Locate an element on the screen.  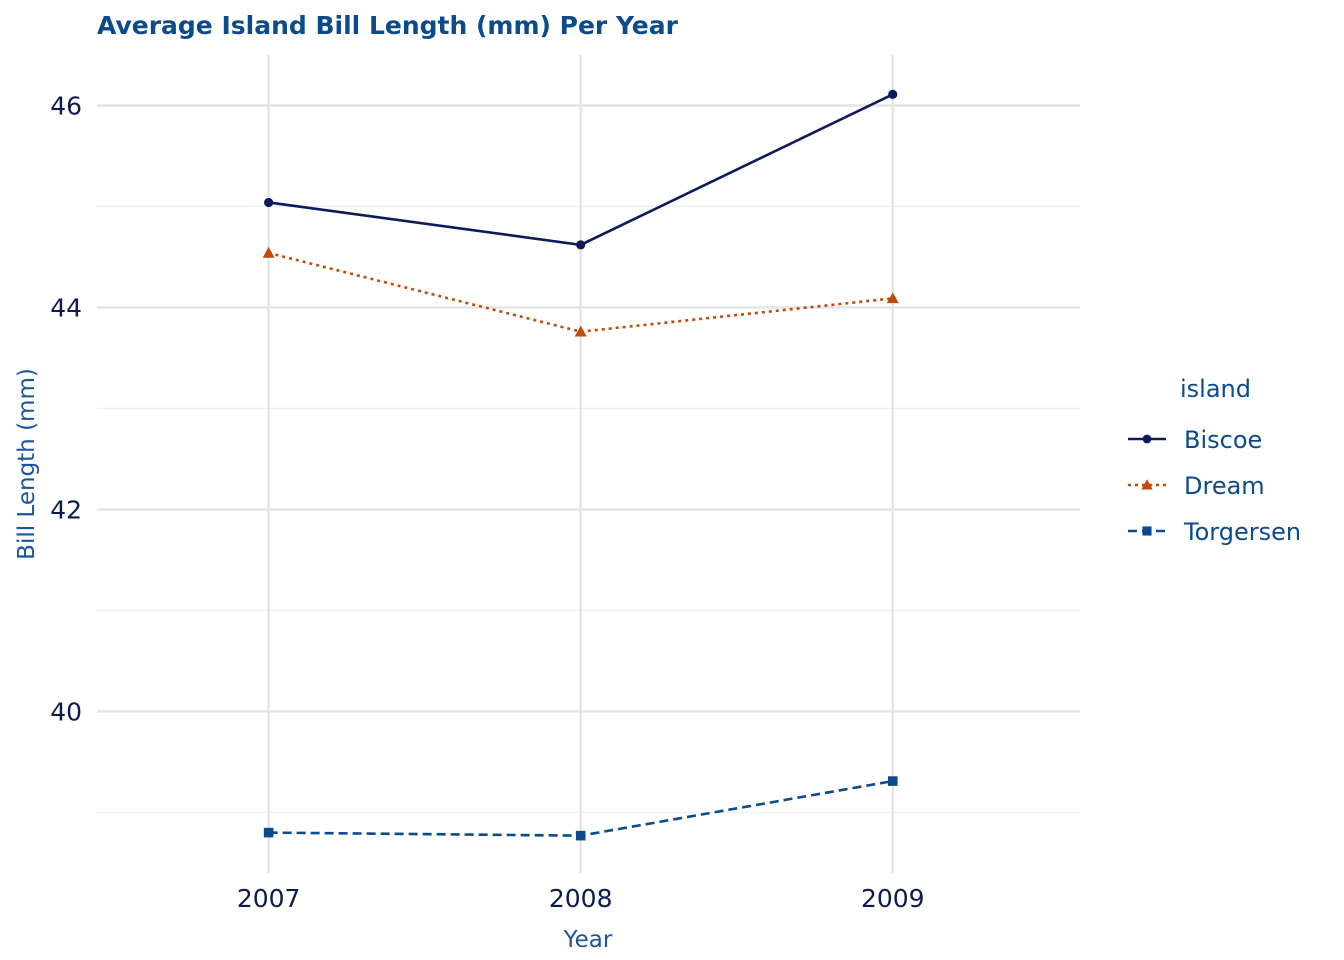
x-tick-label: 2008 is located at coordinates (581, 898).